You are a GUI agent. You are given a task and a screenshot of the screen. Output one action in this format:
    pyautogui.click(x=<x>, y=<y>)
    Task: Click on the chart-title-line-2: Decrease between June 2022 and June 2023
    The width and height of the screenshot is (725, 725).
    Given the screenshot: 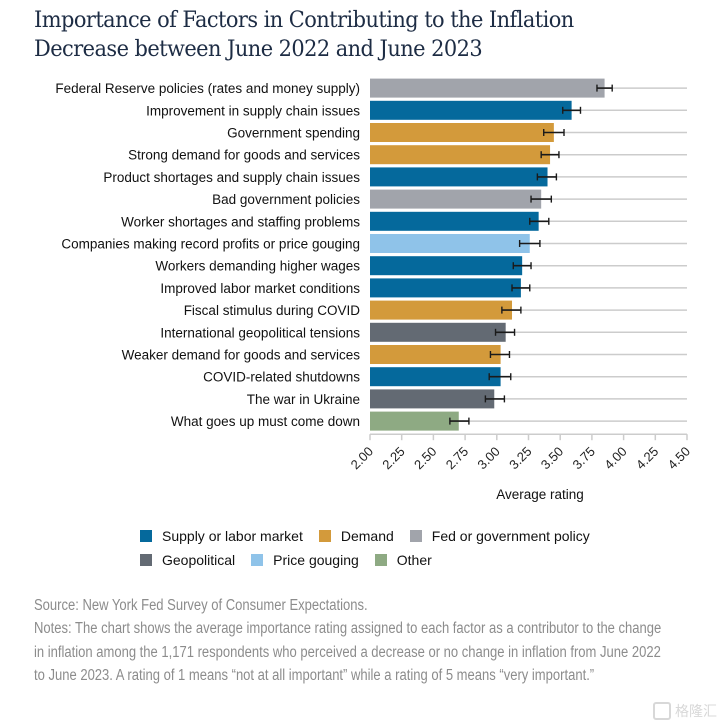 What is the action you would take?
    pyautogui.click(x=258, y=49)
    